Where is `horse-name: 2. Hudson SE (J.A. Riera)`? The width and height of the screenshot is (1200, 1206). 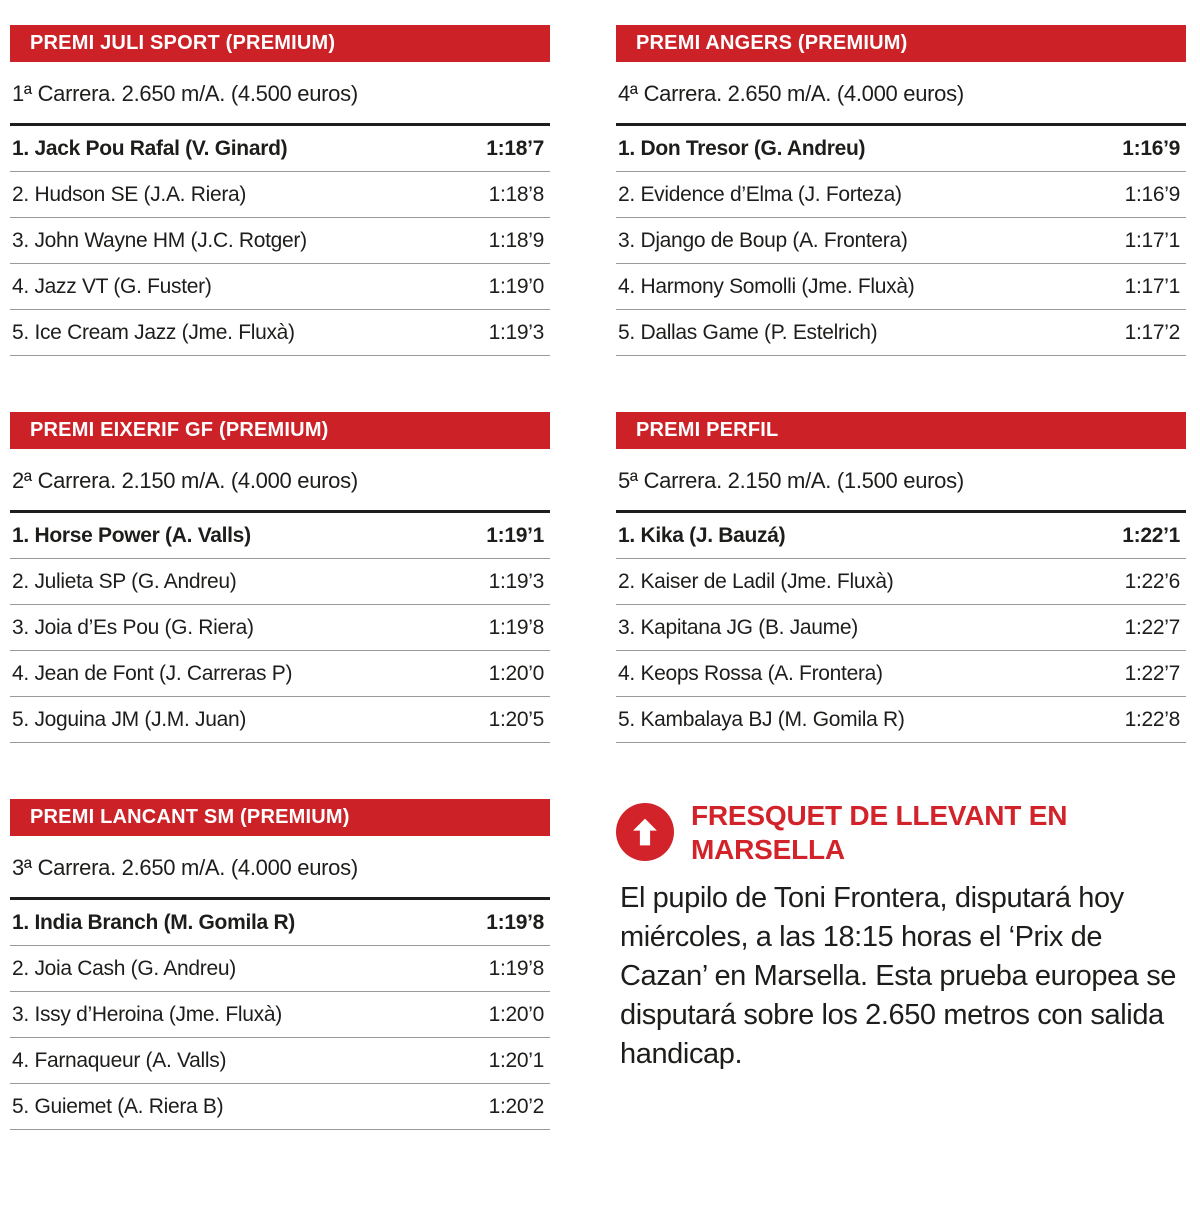 horse-name: 2. Hudson SE (J.A. Riera) is located at coordinates (129, 194).